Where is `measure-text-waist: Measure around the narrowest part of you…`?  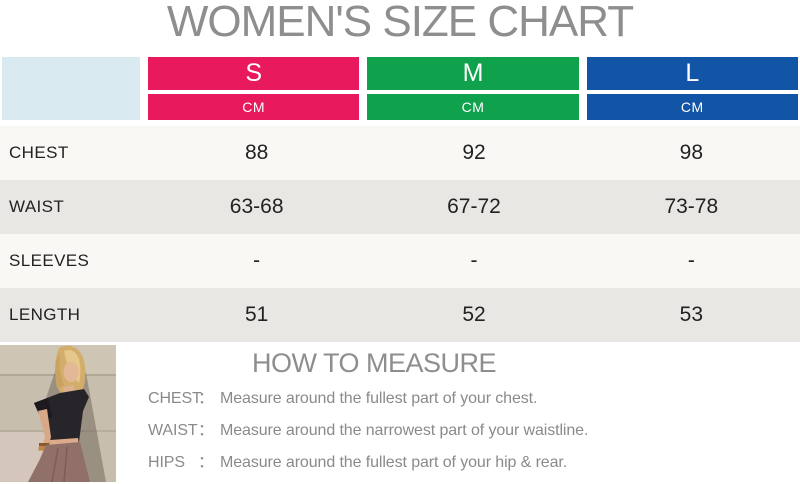 measure-text-waist: Measure around the narrowest part of you… is located at coordinates (404, 430).